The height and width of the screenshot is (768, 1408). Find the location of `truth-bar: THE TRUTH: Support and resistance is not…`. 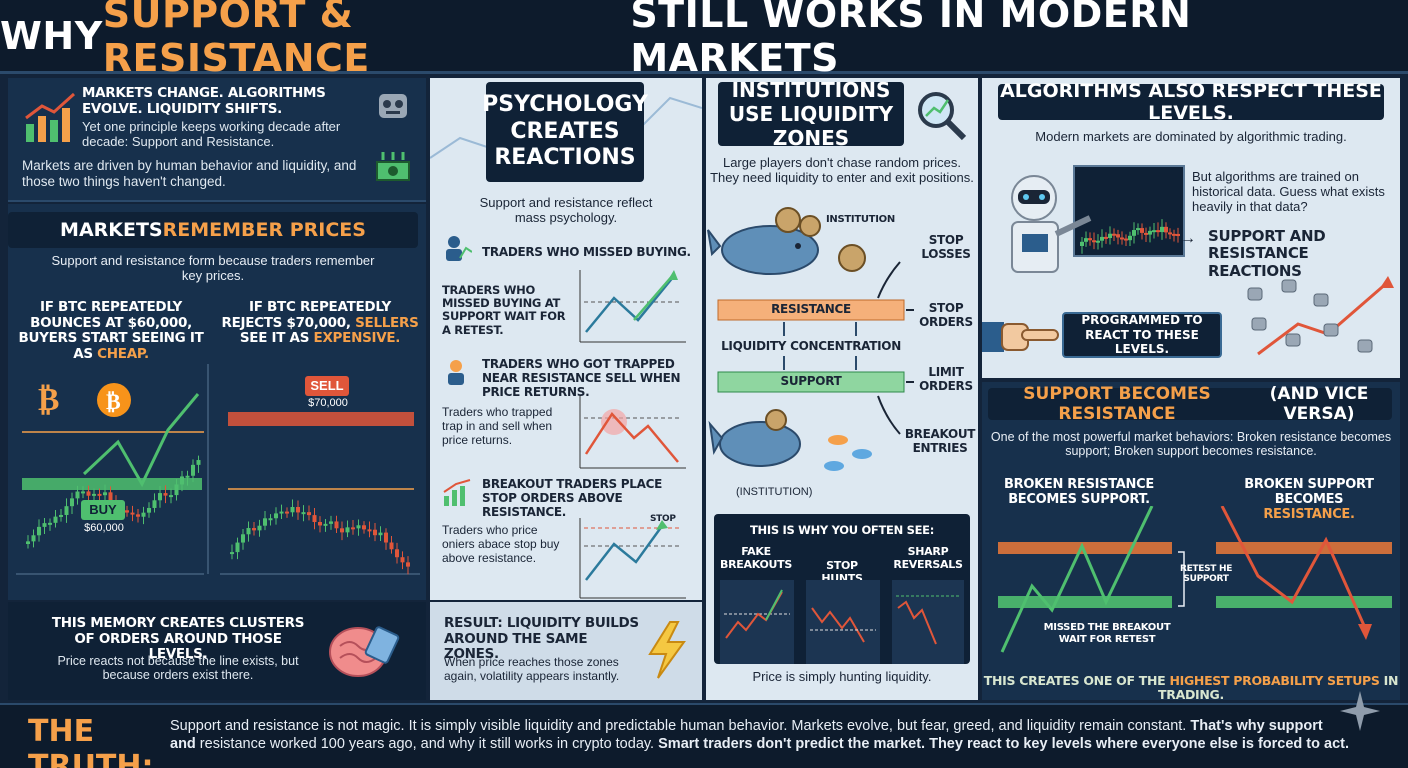

truth-bar: THE TRUTH: Support and resistance is not… is located at coordinates (704, 729).